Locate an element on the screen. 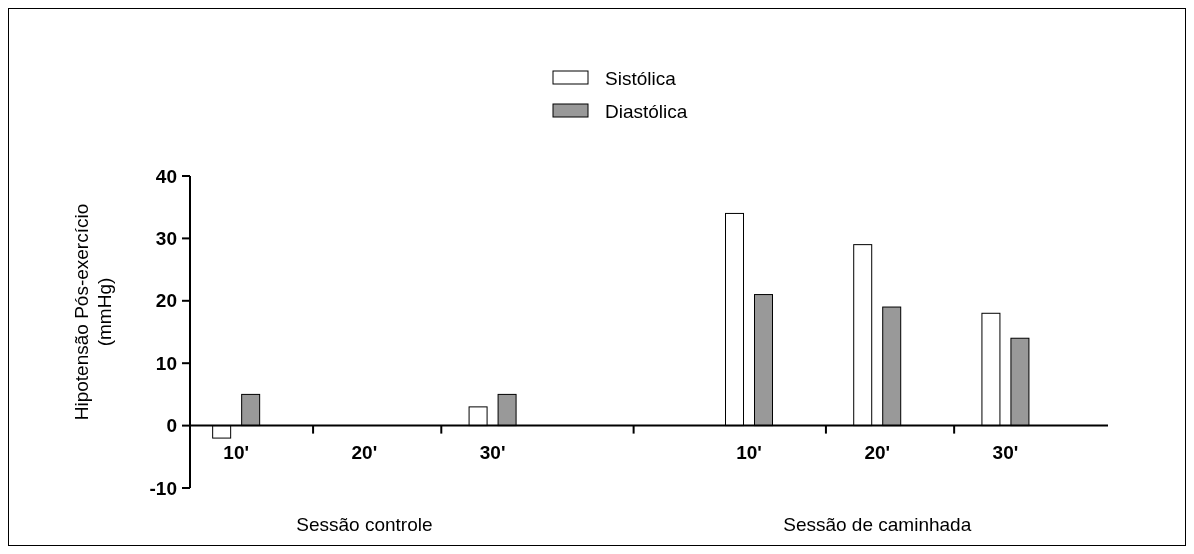 This screenshot has width=1194, height=554. y-tick-label: 30 is located at coordinates (166, 239).